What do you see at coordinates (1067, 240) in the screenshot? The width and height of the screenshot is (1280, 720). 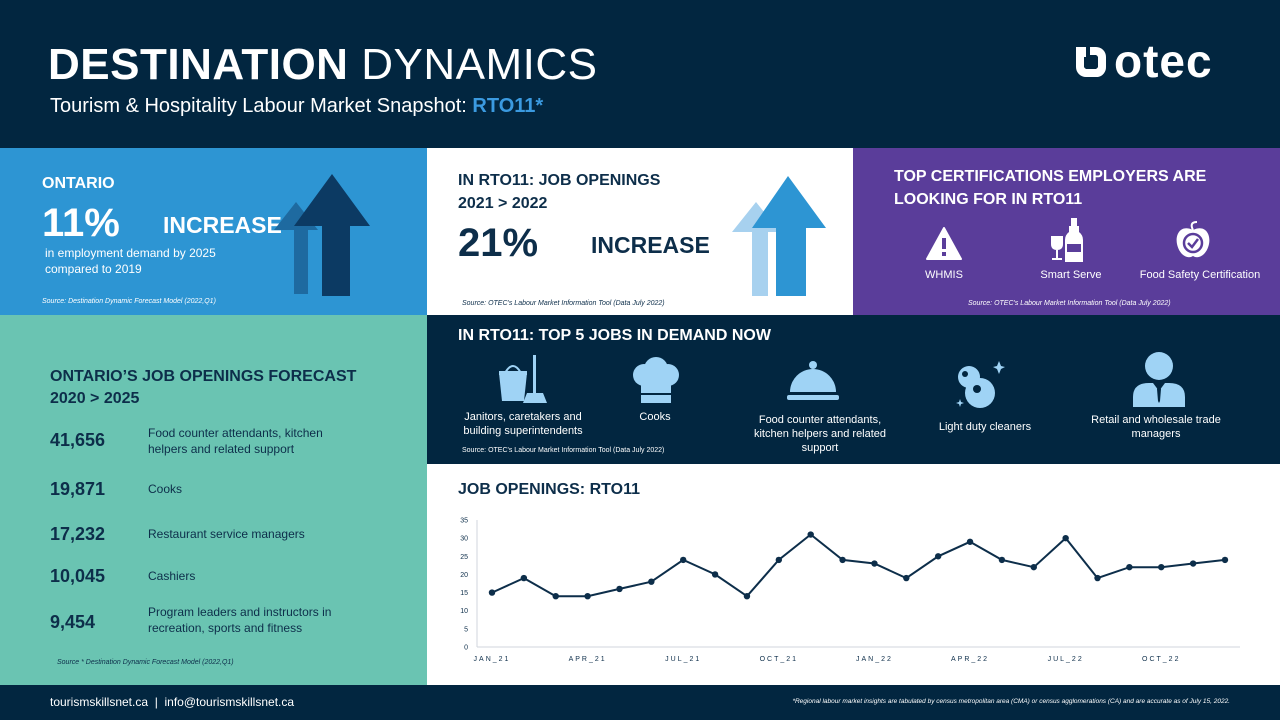 I see `wine-bottle-icon` at bounding box center [1067, 240].